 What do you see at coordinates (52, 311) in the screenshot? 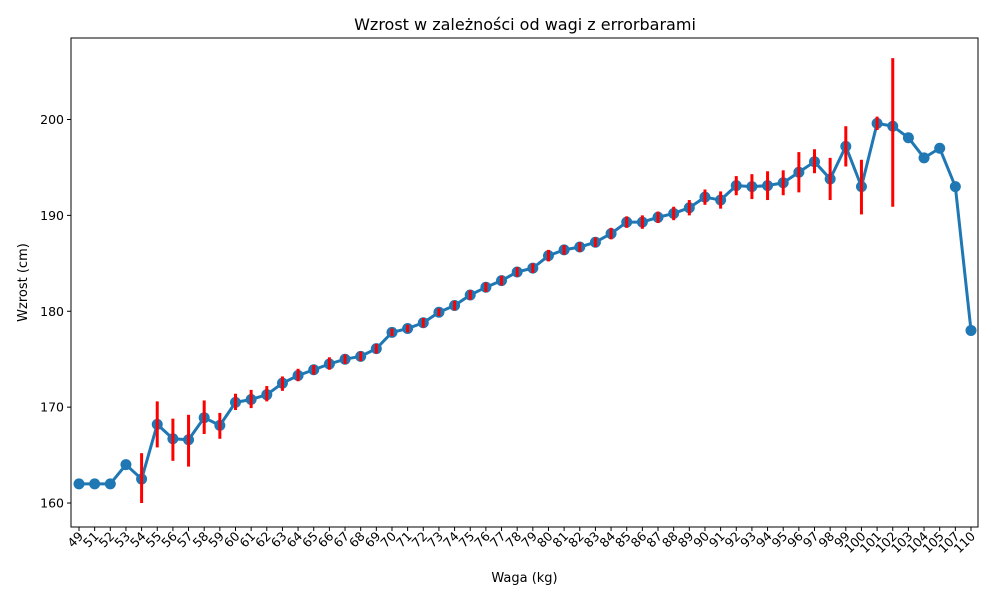
I see `y-tick-label: 180` at bounding box center [52, 311].